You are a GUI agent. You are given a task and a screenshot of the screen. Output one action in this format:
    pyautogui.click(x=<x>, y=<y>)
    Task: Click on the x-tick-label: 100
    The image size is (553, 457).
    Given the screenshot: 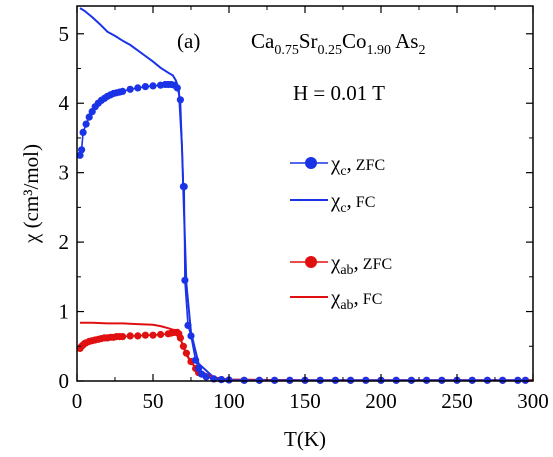 What is the action you would take?
    pyautogui.click(x=229, y=401)
    